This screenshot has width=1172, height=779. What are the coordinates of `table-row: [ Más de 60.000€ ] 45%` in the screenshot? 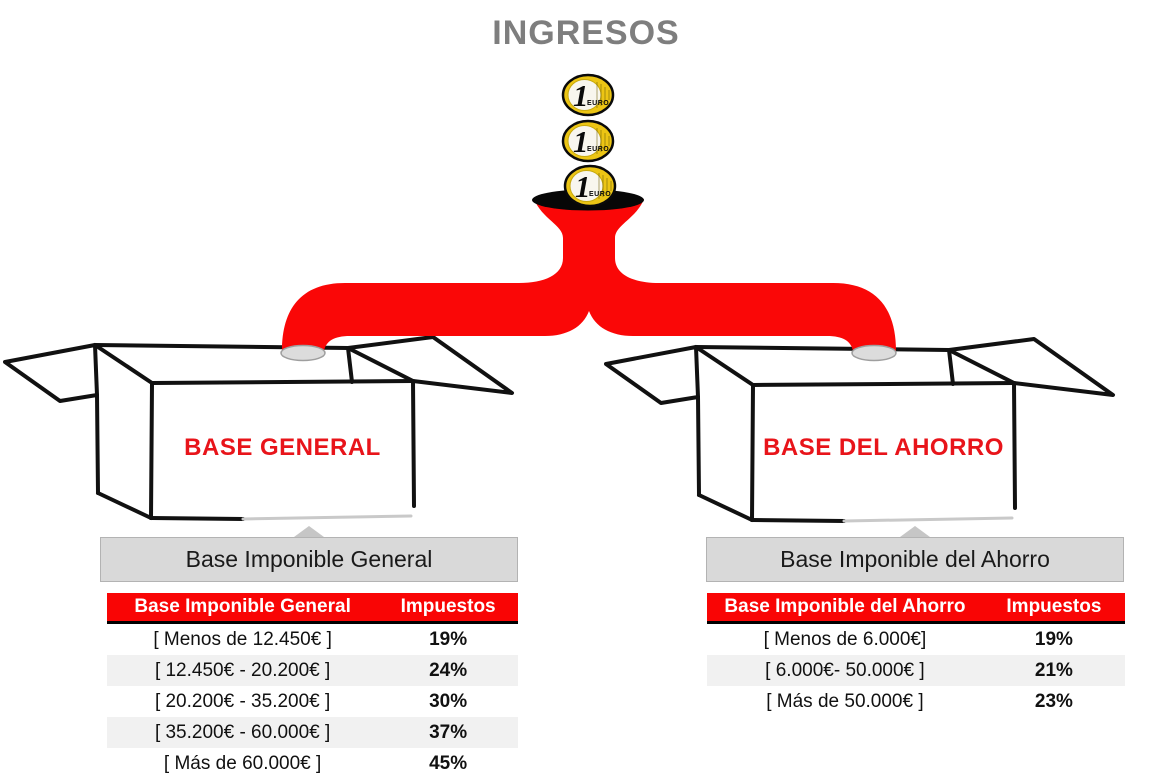 It's located at (312, 763).